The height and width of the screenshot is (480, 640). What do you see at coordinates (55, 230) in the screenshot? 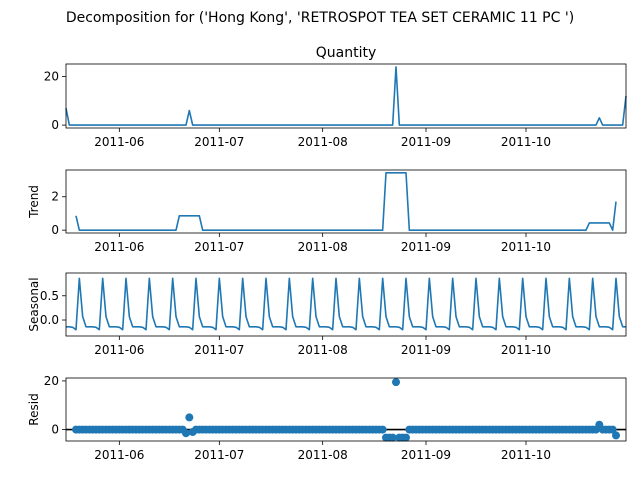
I see `ytick-label-trend: 0` at bounding box center [55, 230].